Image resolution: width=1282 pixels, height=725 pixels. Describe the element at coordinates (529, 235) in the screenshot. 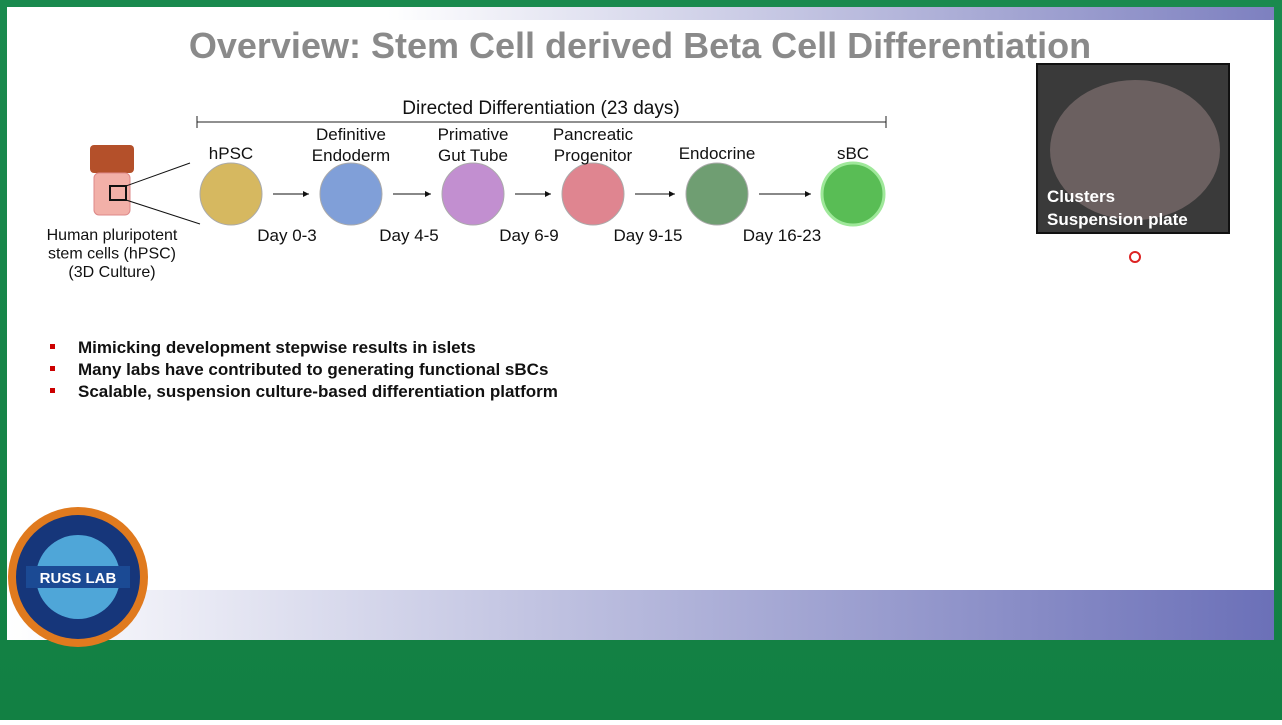

I see `day-label: Day 6-9` at that location.